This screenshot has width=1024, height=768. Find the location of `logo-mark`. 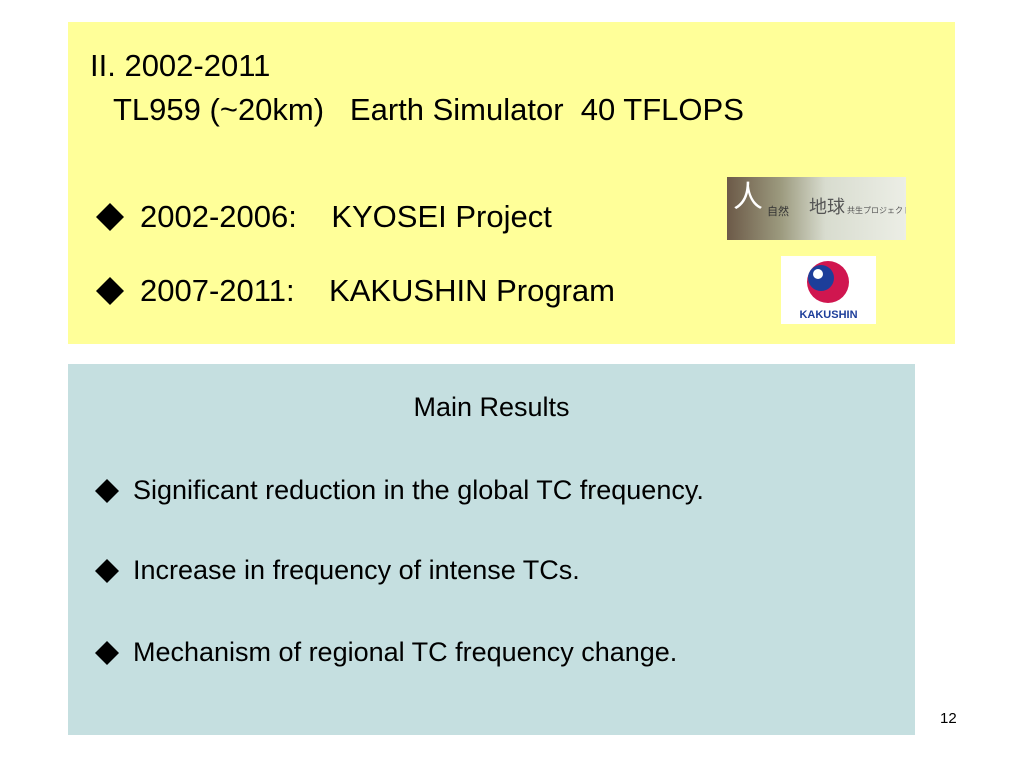

logo-mark is located at coordinates (828, 282).